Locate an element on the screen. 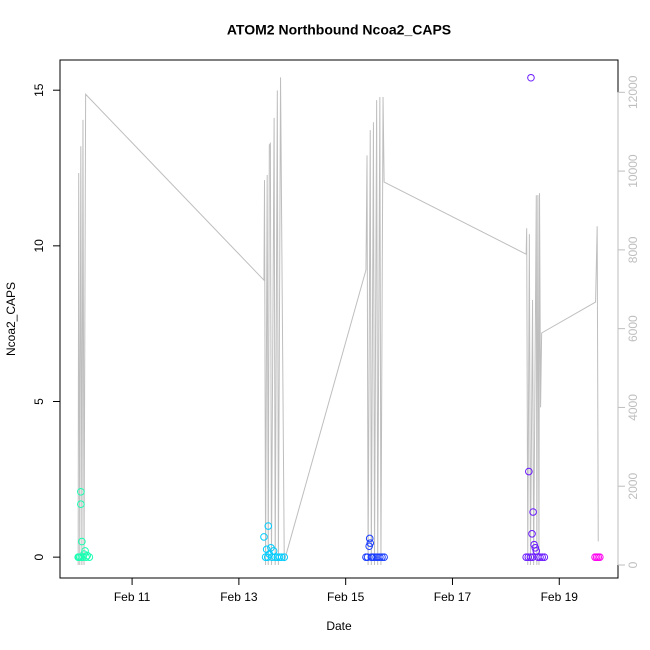 Image resolution: width=650 pixels, height=650 pixels. chart-title: ATOM2 Northbound Ncoa2_CAPS is located at coordinates (339, 30).